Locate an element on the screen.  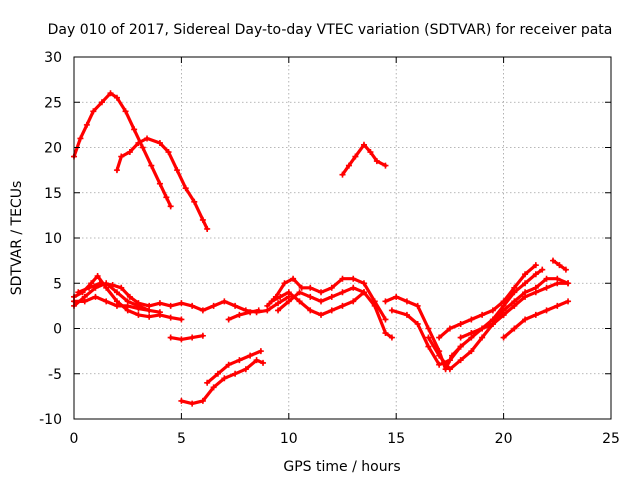
series-sat-h is located at coordinates (186, 337).